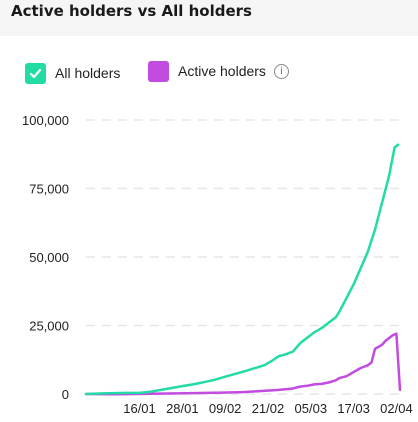 The width and height of the screenshot is (418, 422). I want to click on y-tick-label: 25,000, so click(49, 326).